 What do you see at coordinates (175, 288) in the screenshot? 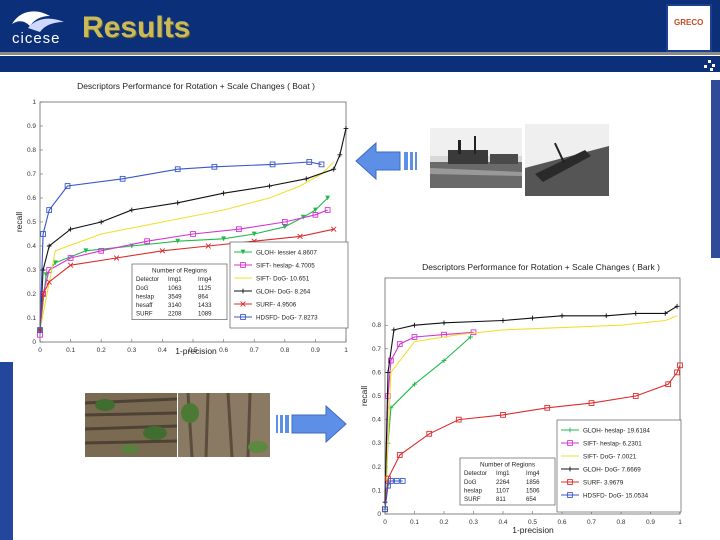
I see `regions-table-cell: 1063` at bounding box center [175, 288].